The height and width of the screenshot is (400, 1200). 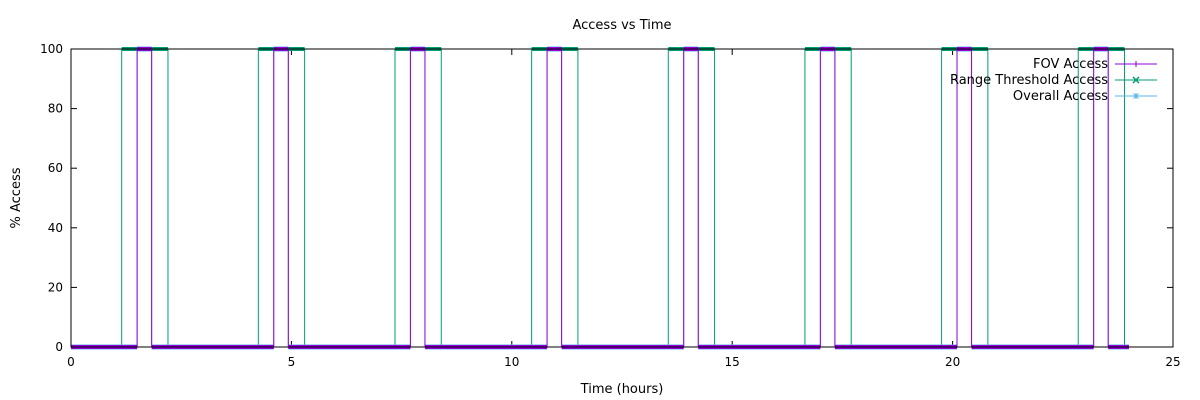 I want to click on y-tick-label: 100, so click(x=51, y=49).